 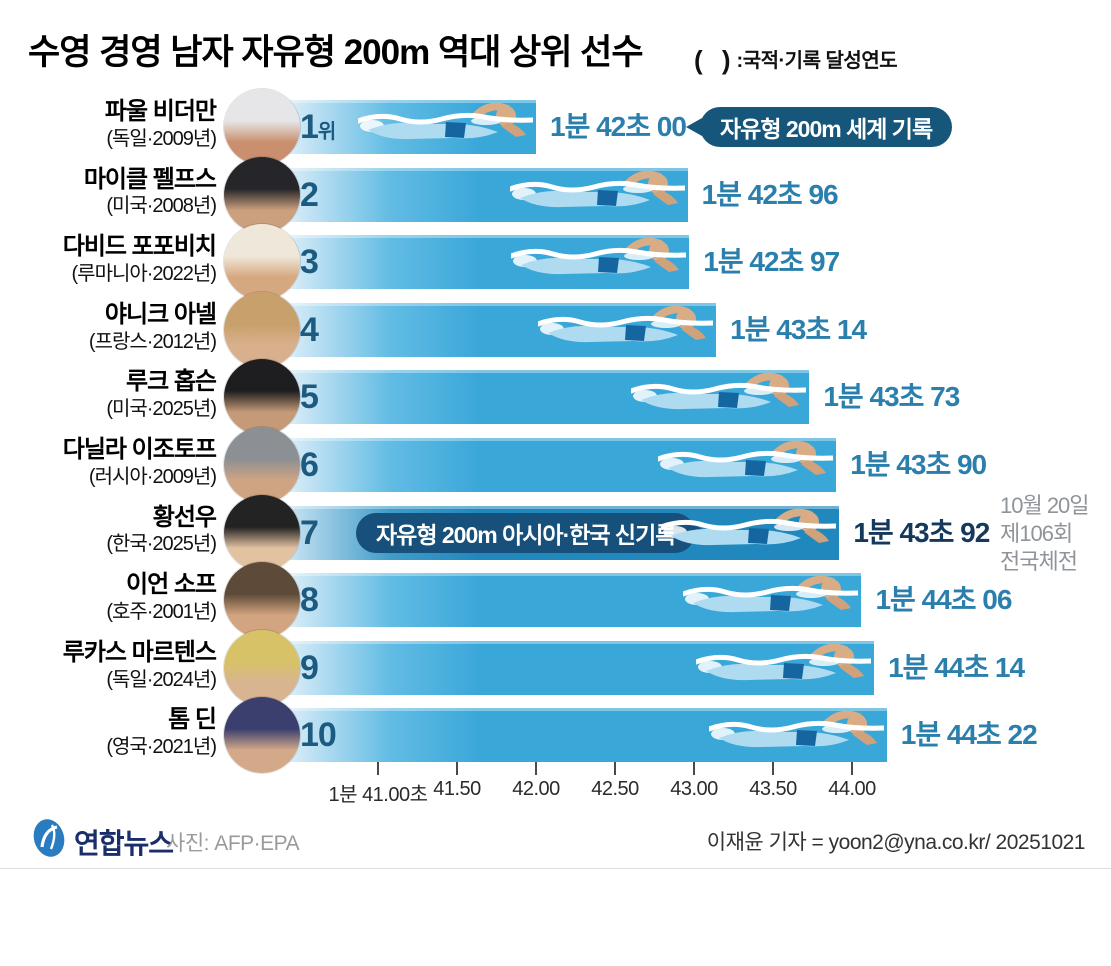 I want to click on rank-label: 10, so click(x=318, y=735).